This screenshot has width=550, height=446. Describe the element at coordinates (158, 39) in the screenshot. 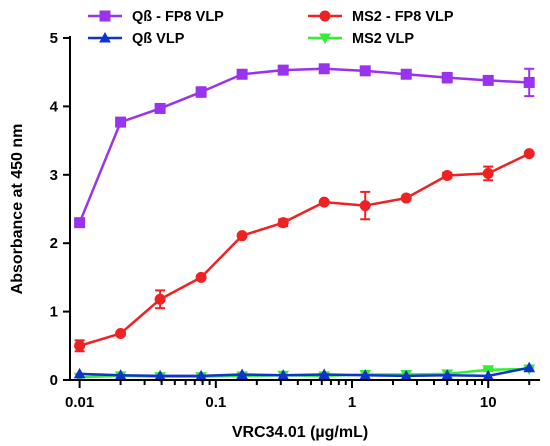

I see `legend-label: Qß VLP` at that location.